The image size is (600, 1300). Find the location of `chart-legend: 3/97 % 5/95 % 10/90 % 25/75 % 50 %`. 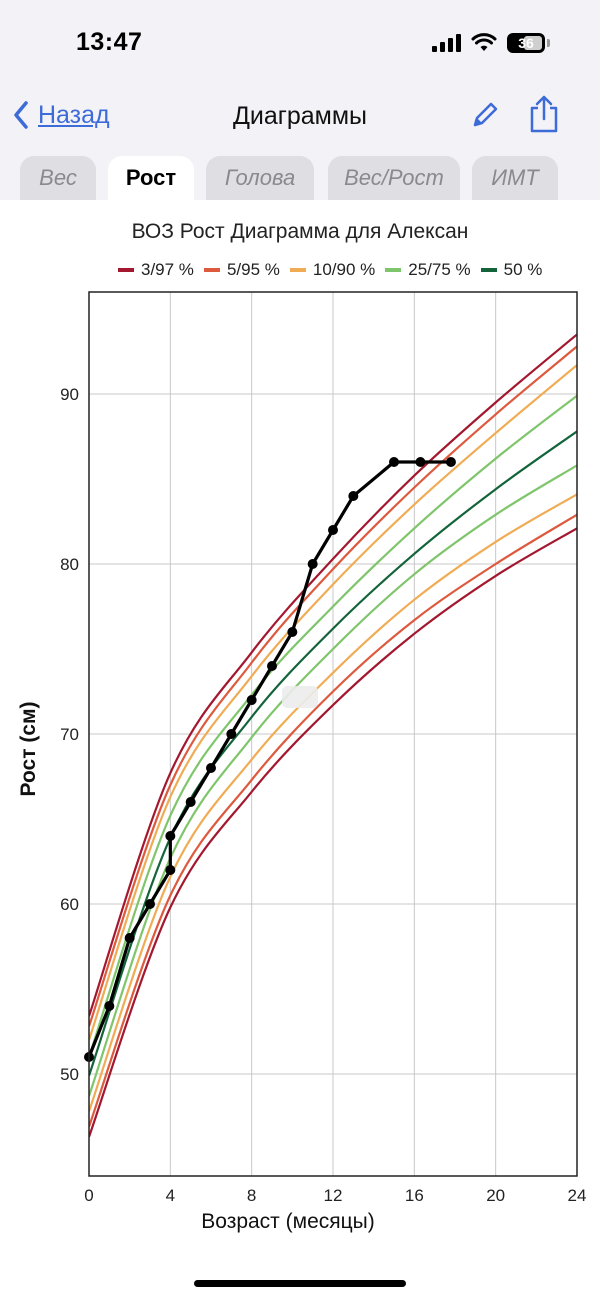

chart-legend: 3/97 % 5/95 % 10/90 % 25/75 % 50 % is located at coordinates (330, 270).